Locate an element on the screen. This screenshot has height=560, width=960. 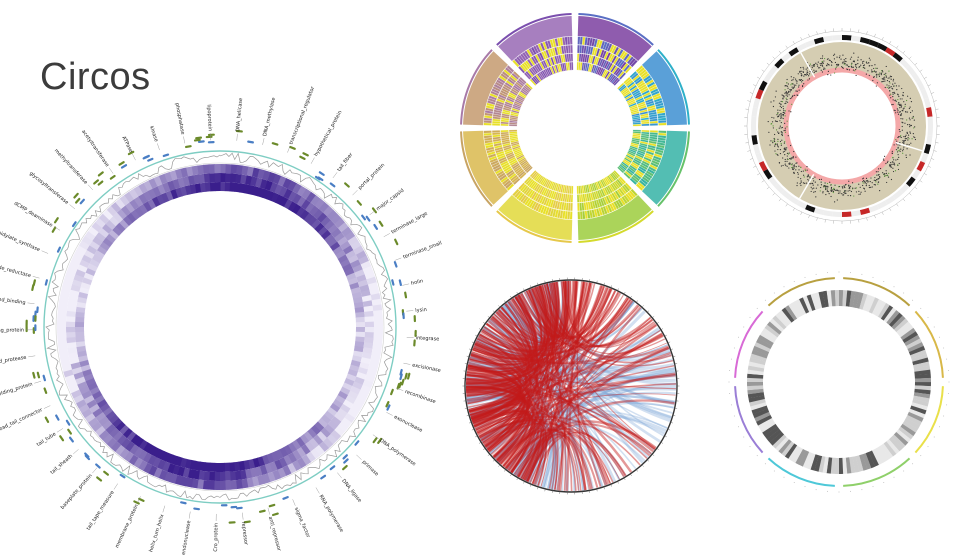
gene-label: baseplate_protein is located at coordinates (77, 492).